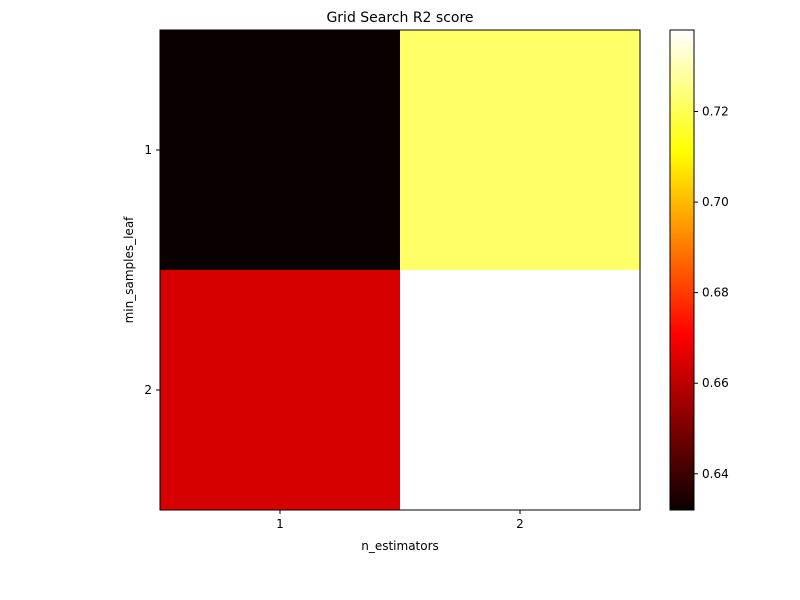 This screenshot has height=600, width=800. I want to click on colorbar-tick-label: 0.70, so click(715, 202).